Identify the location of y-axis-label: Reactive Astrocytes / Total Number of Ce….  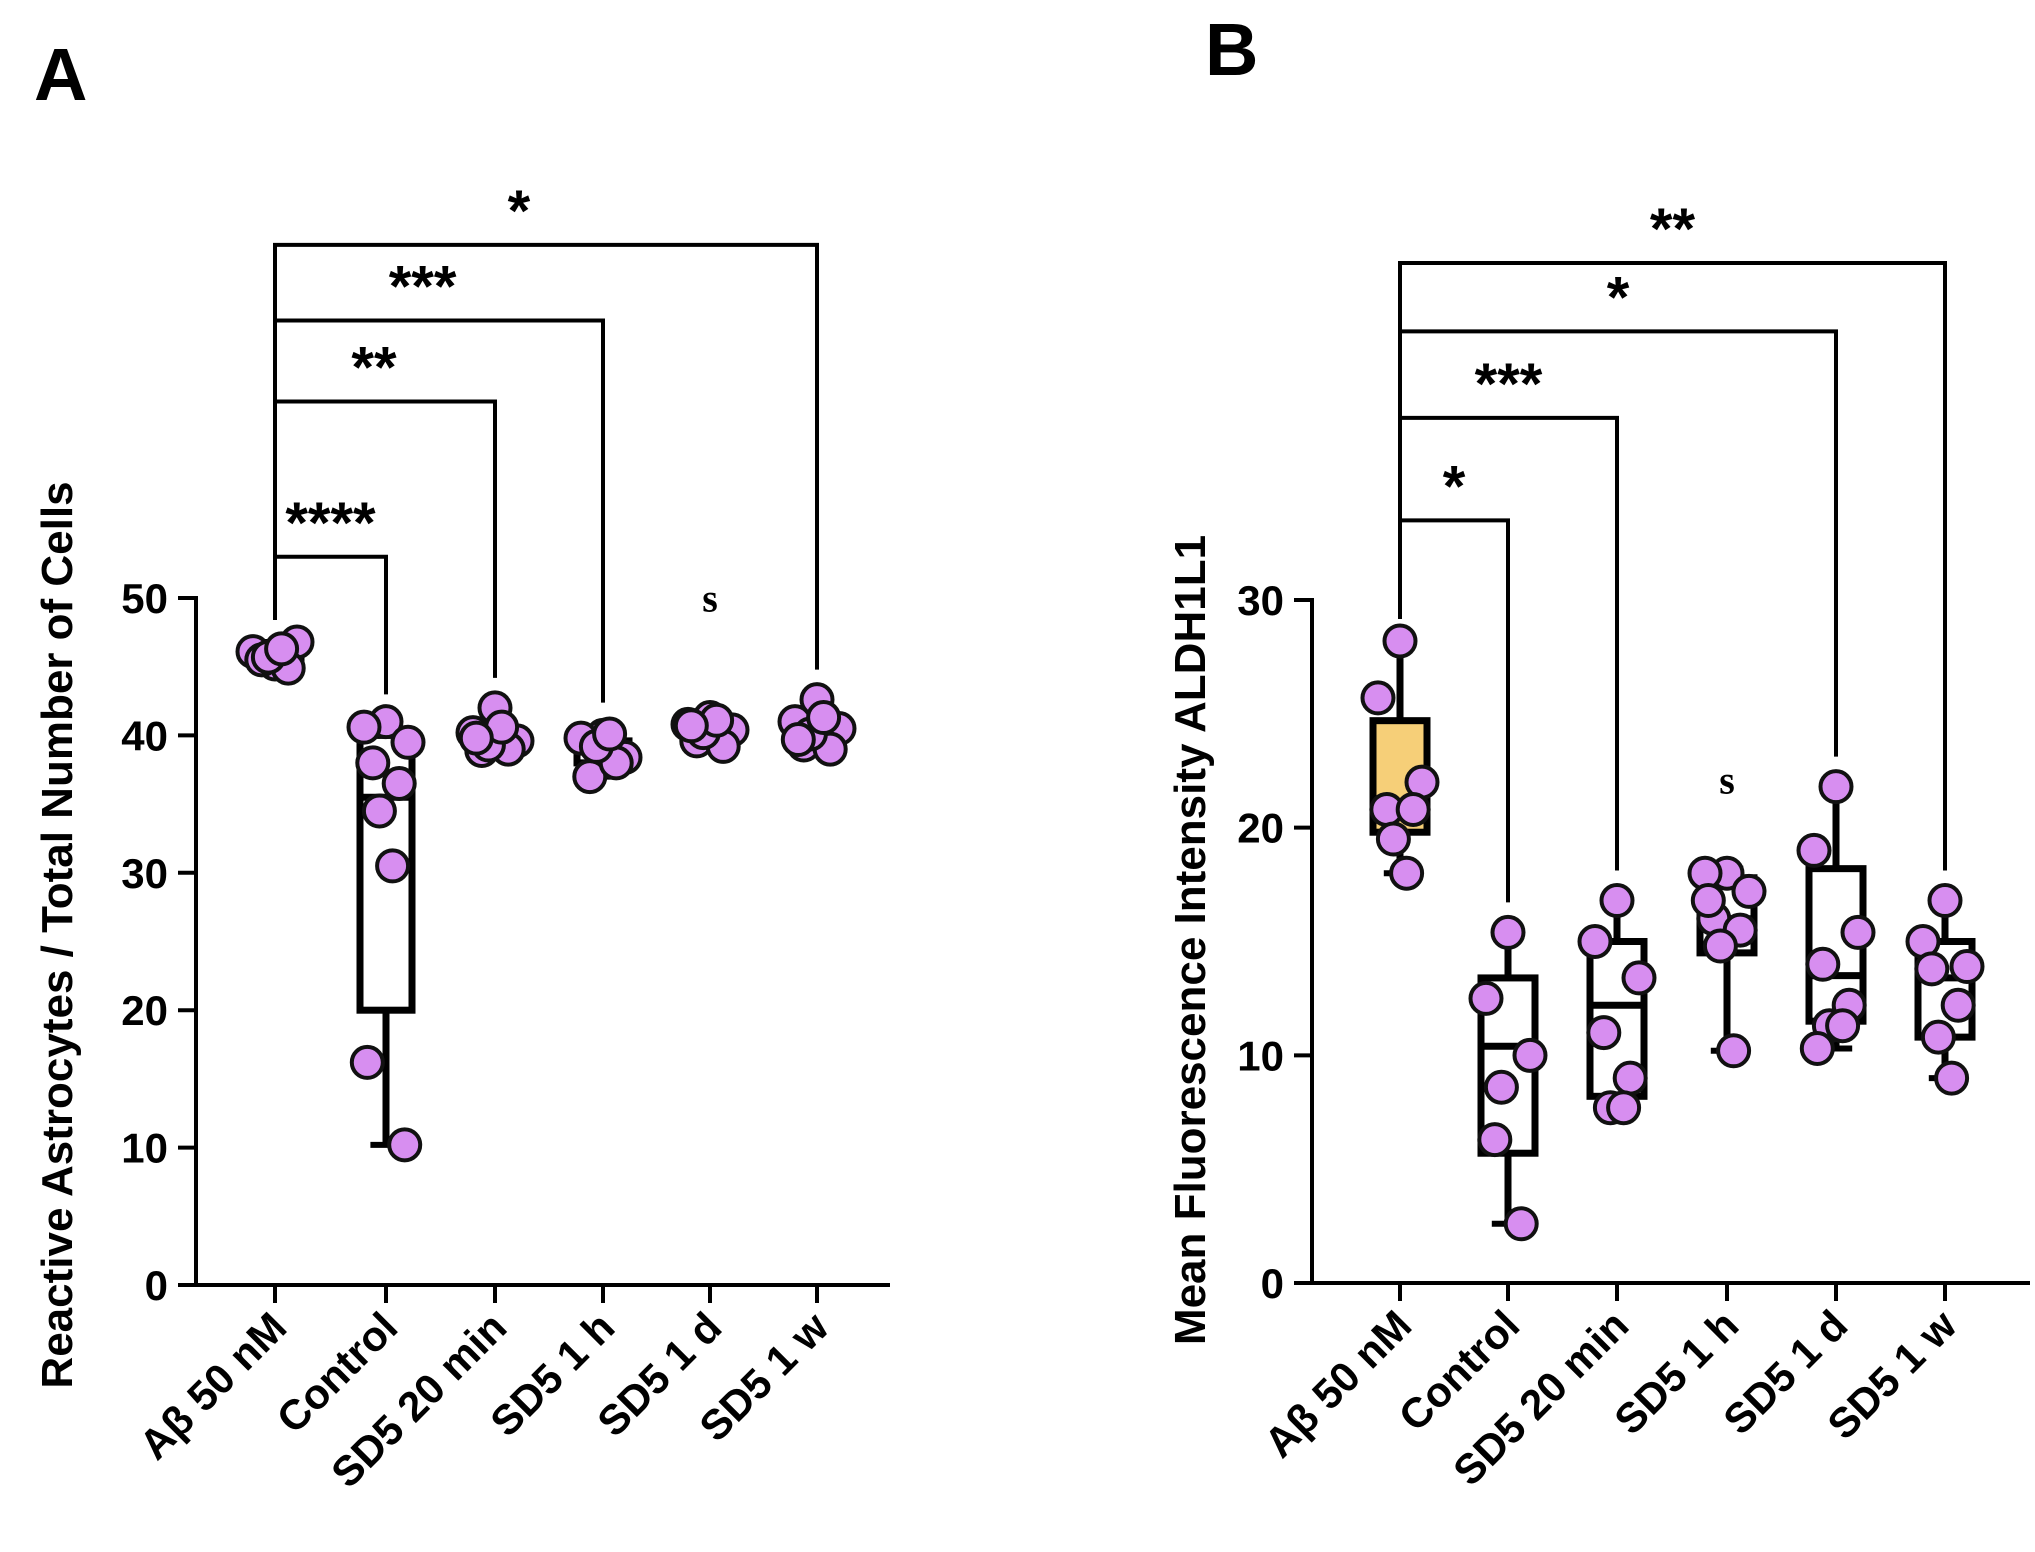
(57, 934).